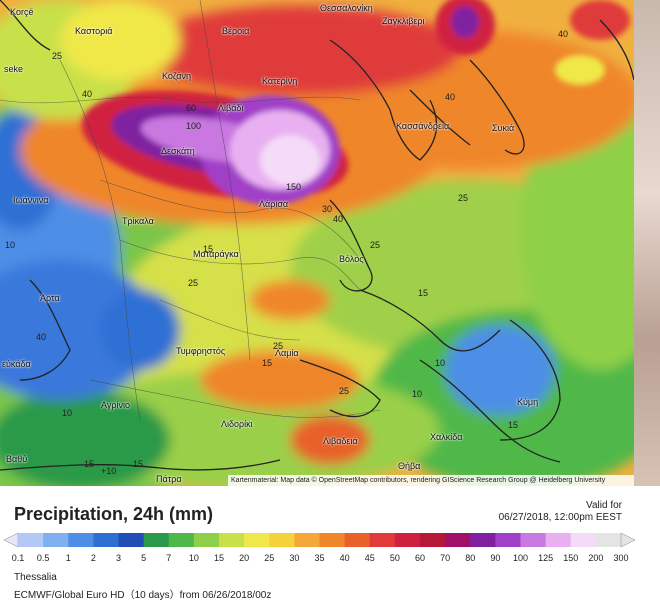 Image resolution: width=660 pixels, height=604 pixels. What do you see at coordinates (35, 577) in the screenshot?
I see `region-label: Thessalia` at bounding box center [35, 577].